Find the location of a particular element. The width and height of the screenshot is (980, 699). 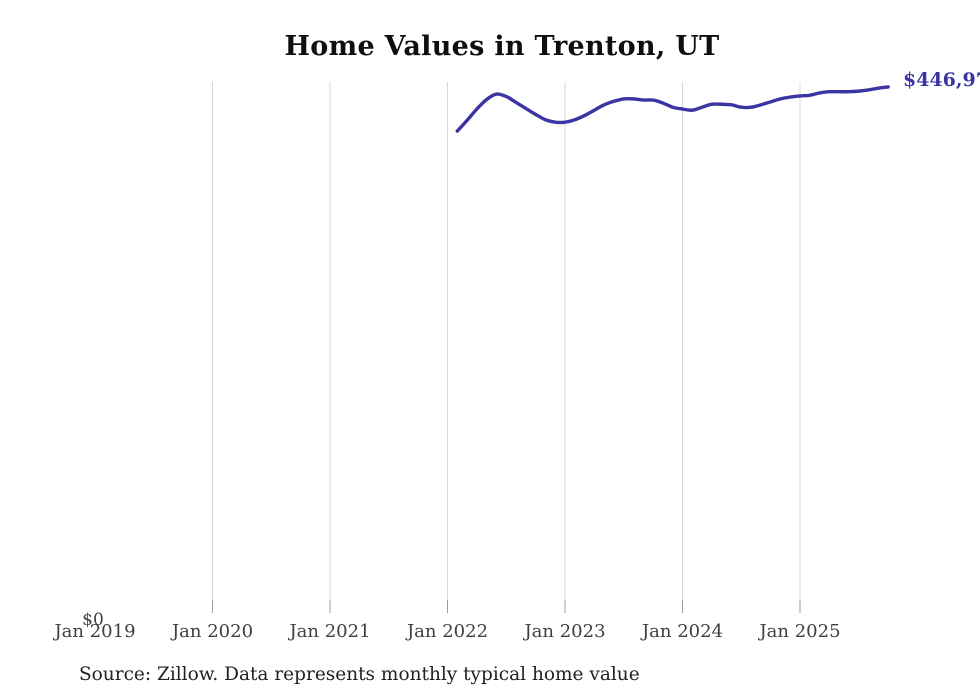

latest-value-label: $446,973 is located at coordinates (941, 80).